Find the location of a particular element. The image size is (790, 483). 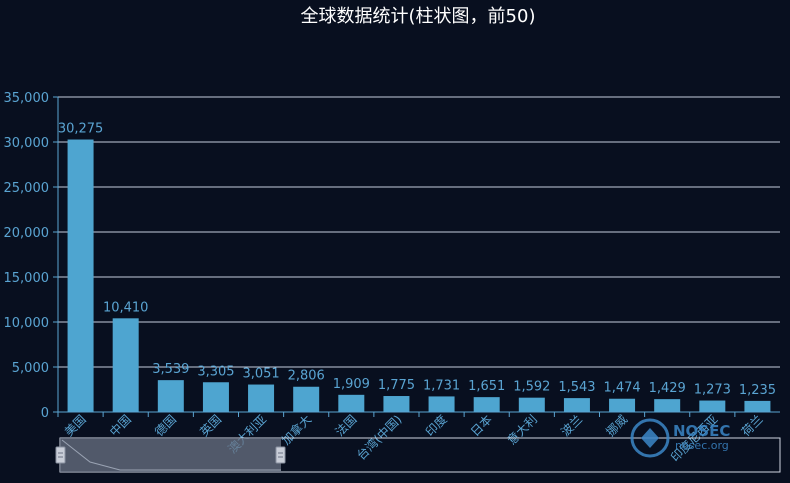

data-label: 1,651 is located at coordinates (486, 386).